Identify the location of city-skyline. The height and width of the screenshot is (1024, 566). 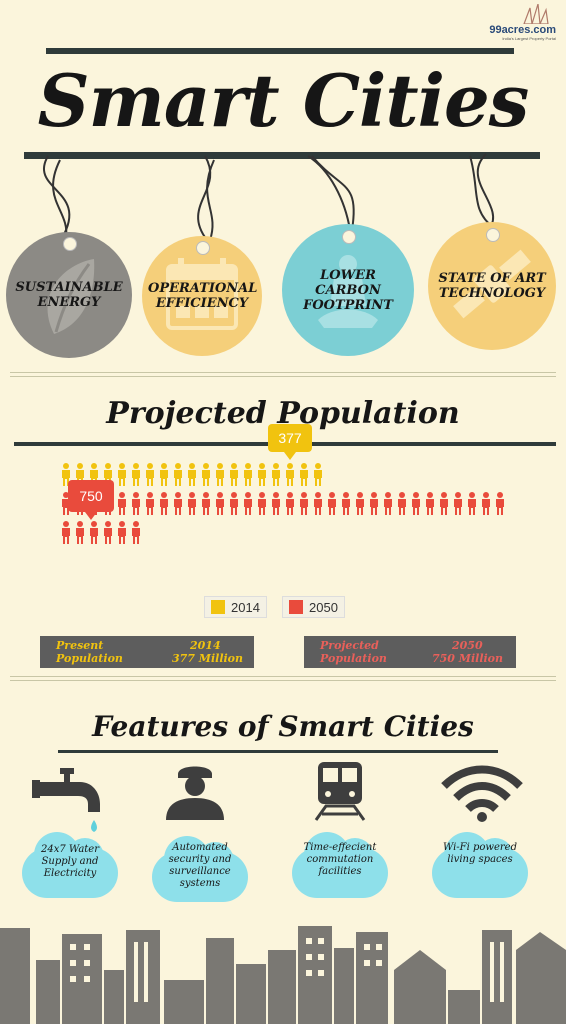
(283, 975).